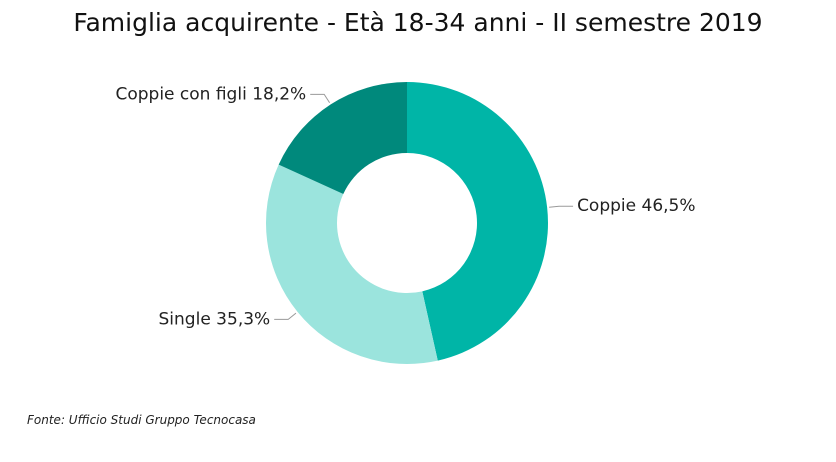 This screenshot has height=462, width=836. I want to click on donut-slice-coppie-con-figli, so click(342, 137).